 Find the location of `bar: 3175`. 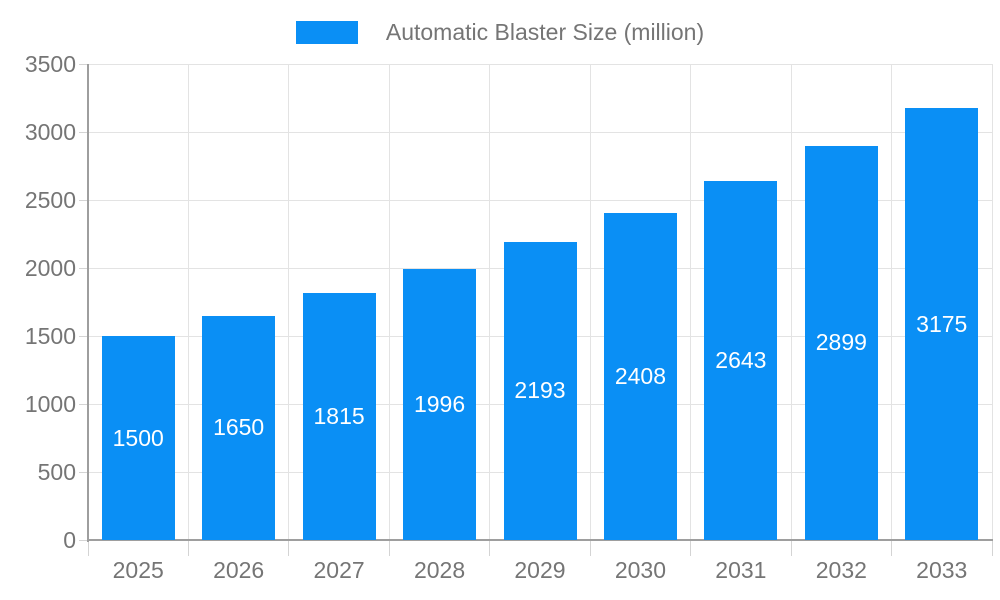

bar: 3175 is located at coordinates (942, 324).